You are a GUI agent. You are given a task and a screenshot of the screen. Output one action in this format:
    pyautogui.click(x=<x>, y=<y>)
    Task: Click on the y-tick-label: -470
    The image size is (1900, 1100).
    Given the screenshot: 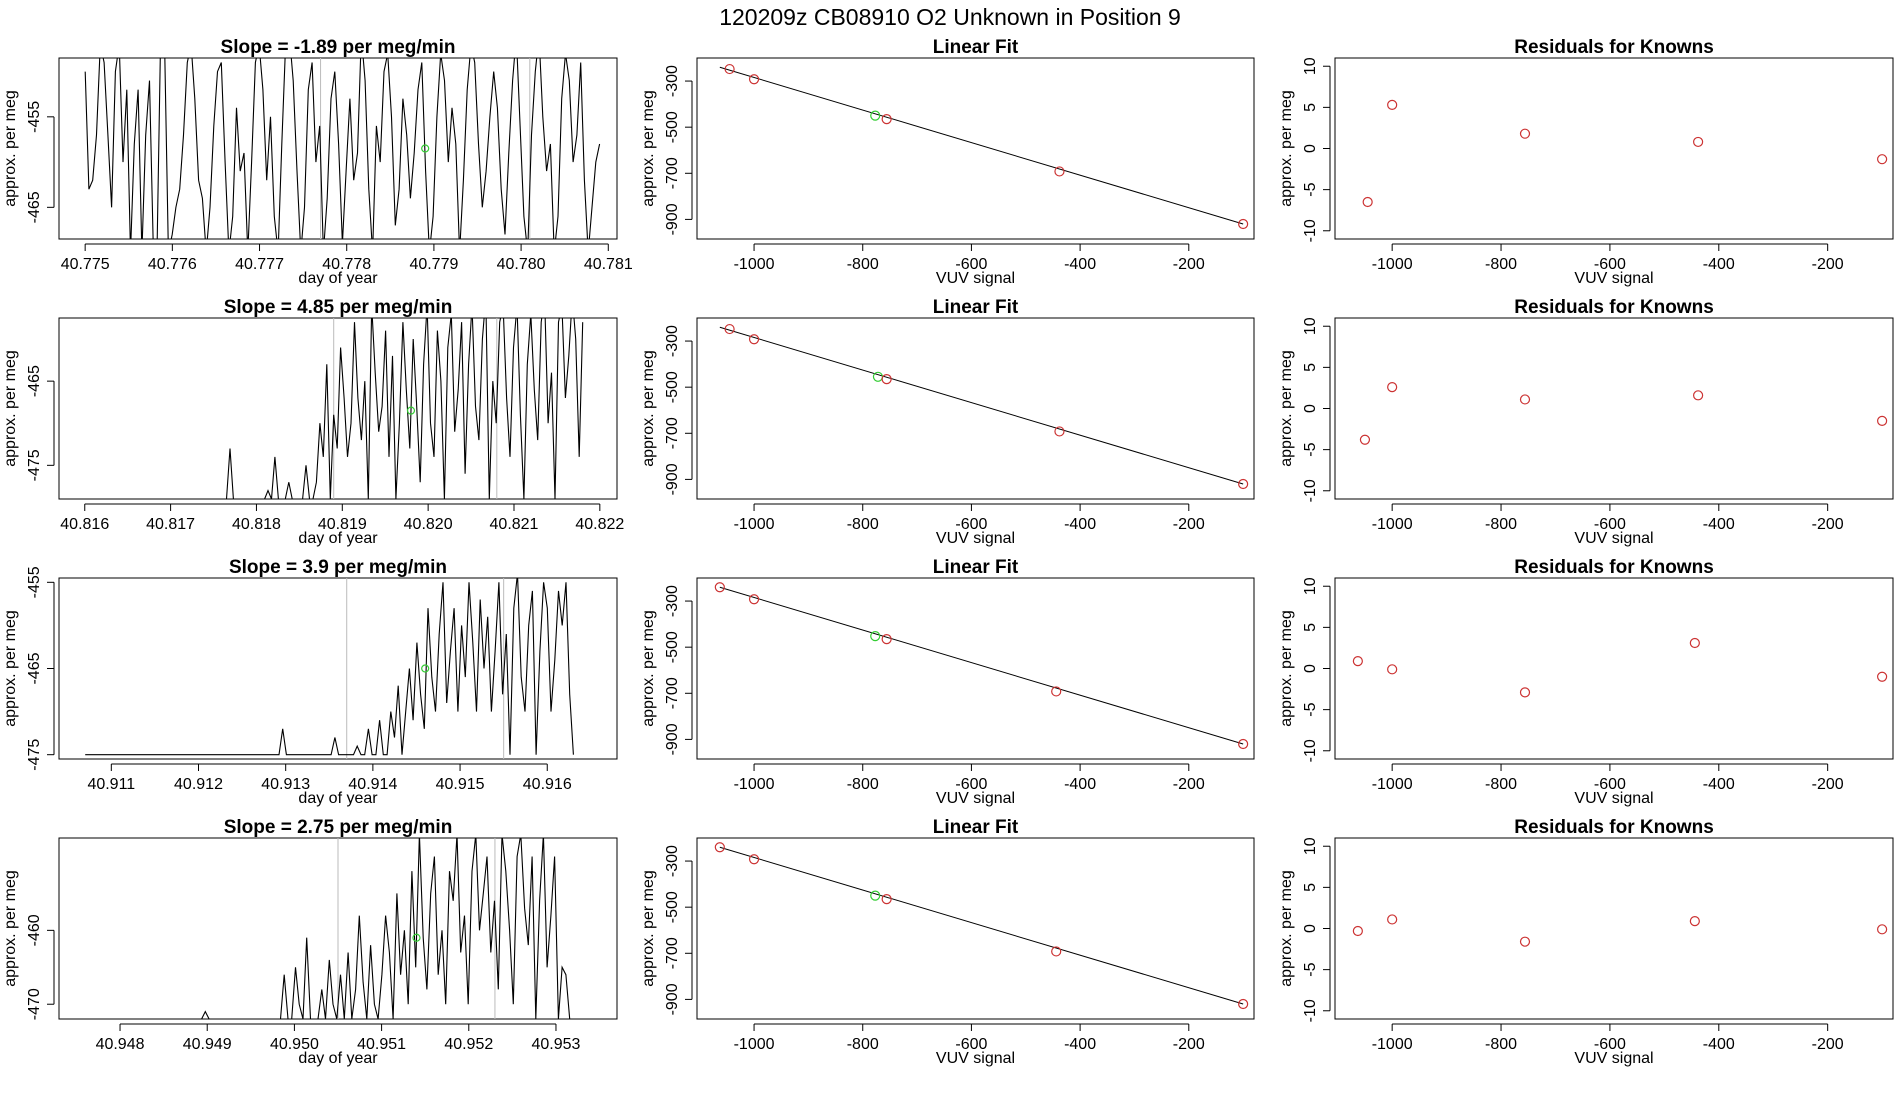 What is the action you would take?
    pyautogui.click(x=34, y=1004)
    